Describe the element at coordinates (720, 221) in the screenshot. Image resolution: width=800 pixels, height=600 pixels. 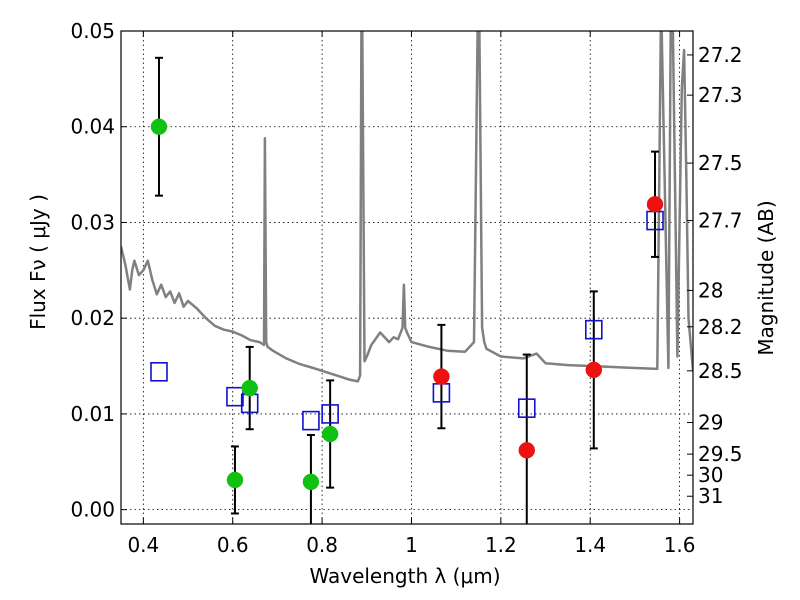
I see `y2-tick-label: 27.7` at that location.